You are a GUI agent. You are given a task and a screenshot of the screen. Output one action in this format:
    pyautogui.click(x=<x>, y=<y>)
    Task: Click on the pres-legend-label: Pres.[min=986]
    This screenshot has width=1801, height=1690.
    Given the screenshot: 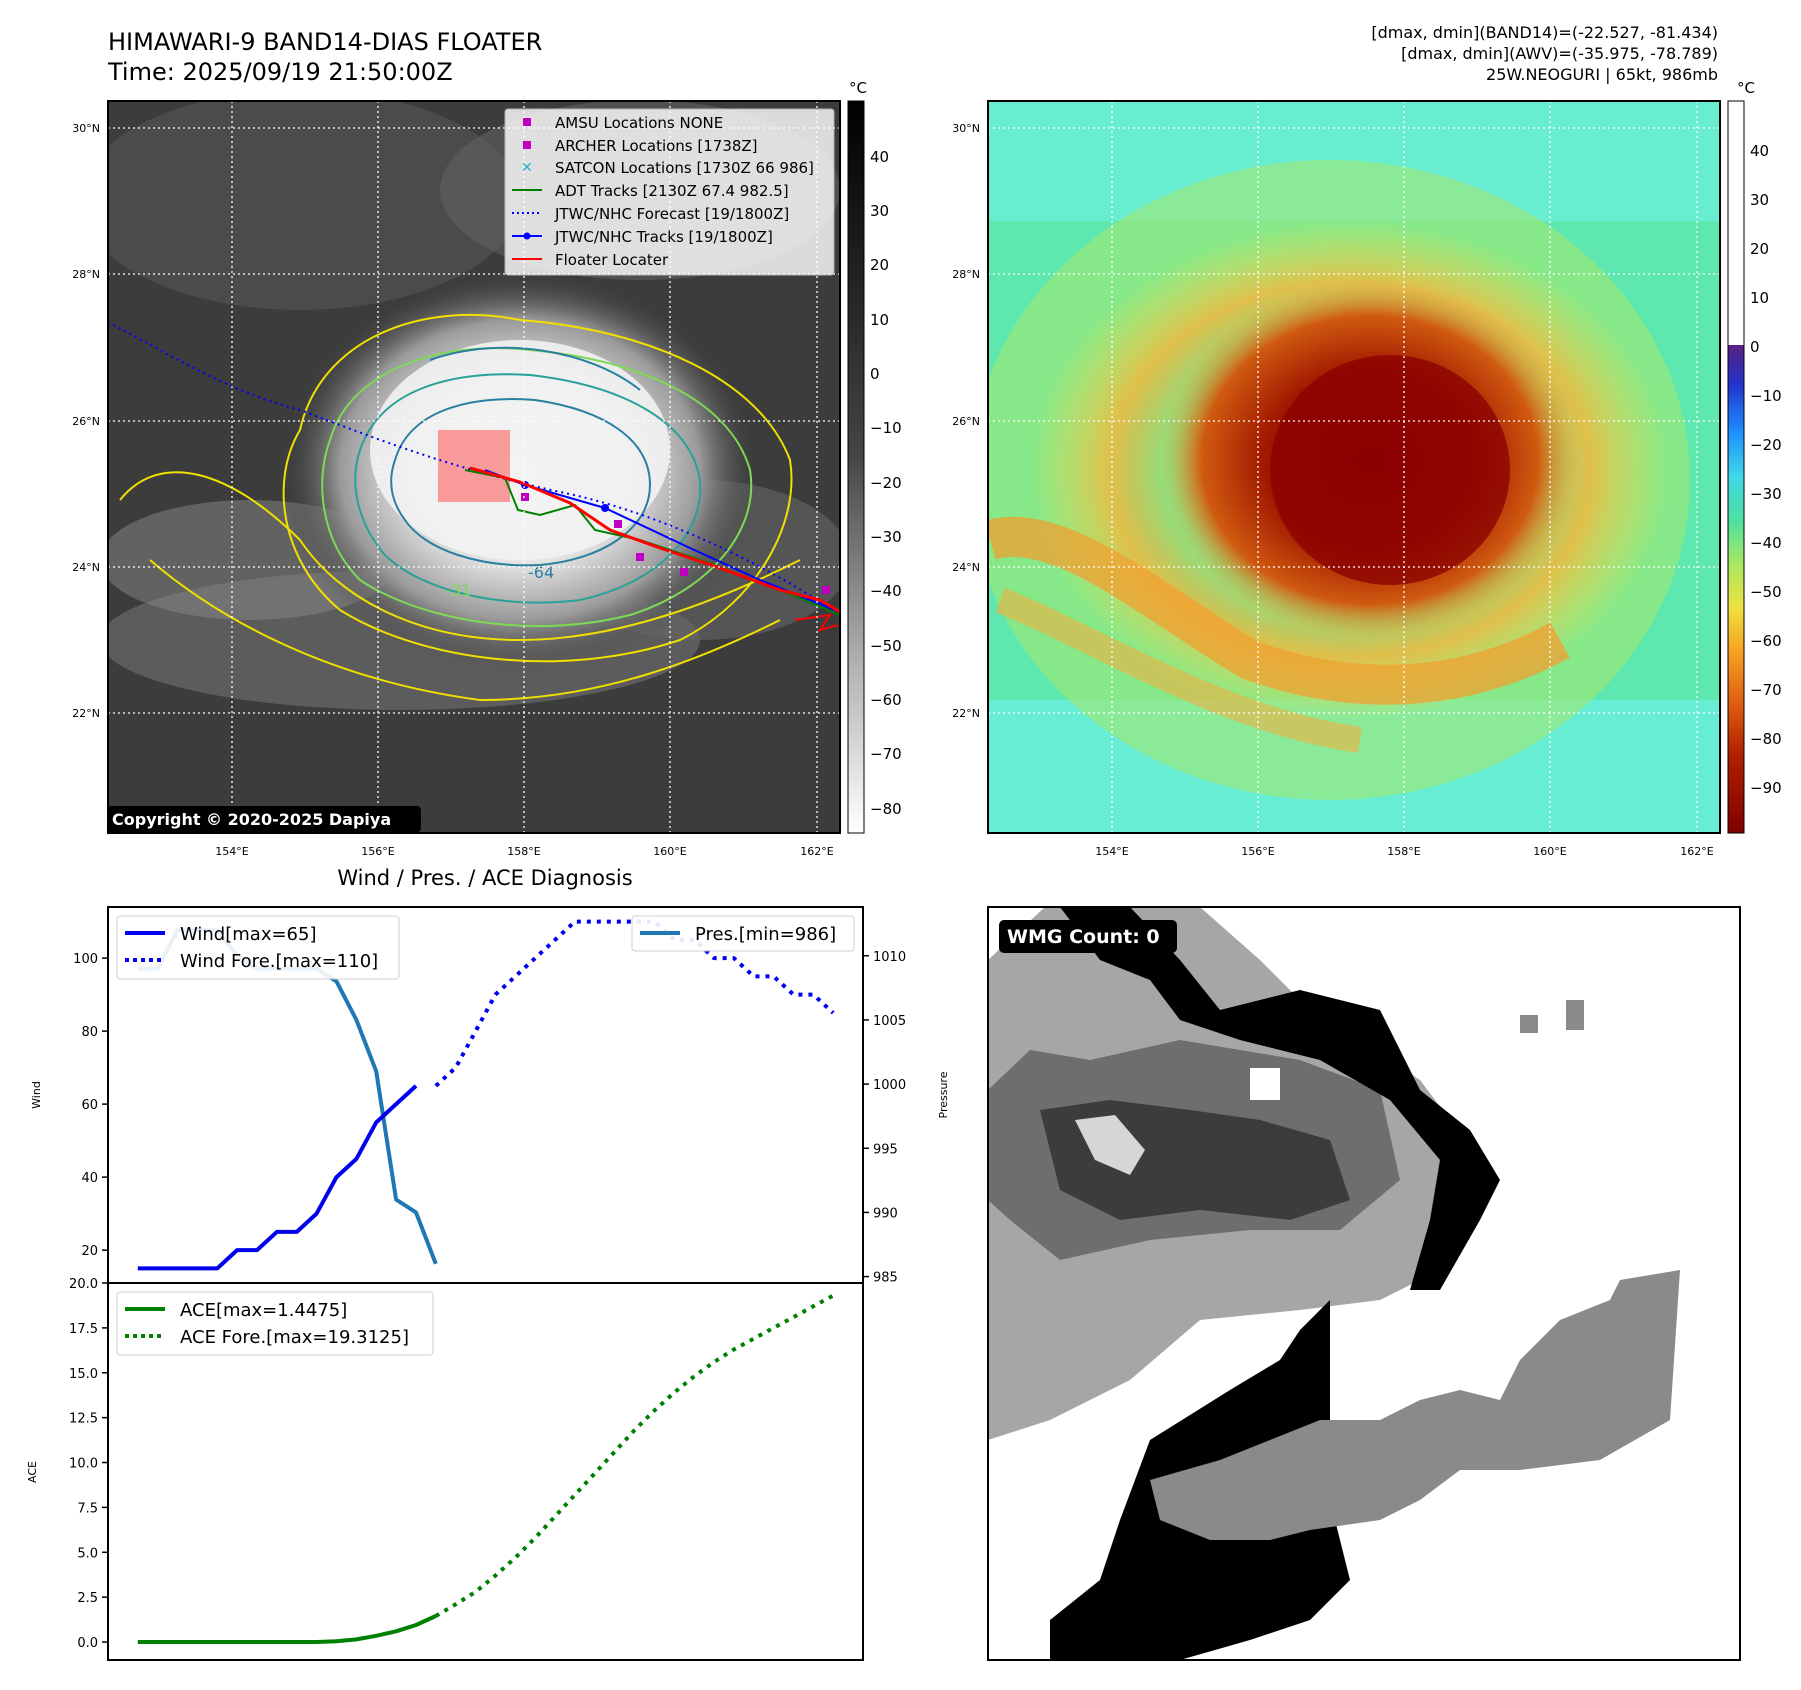 What is the action you would take?
    pyautogui.click(x=765, y=934)
    